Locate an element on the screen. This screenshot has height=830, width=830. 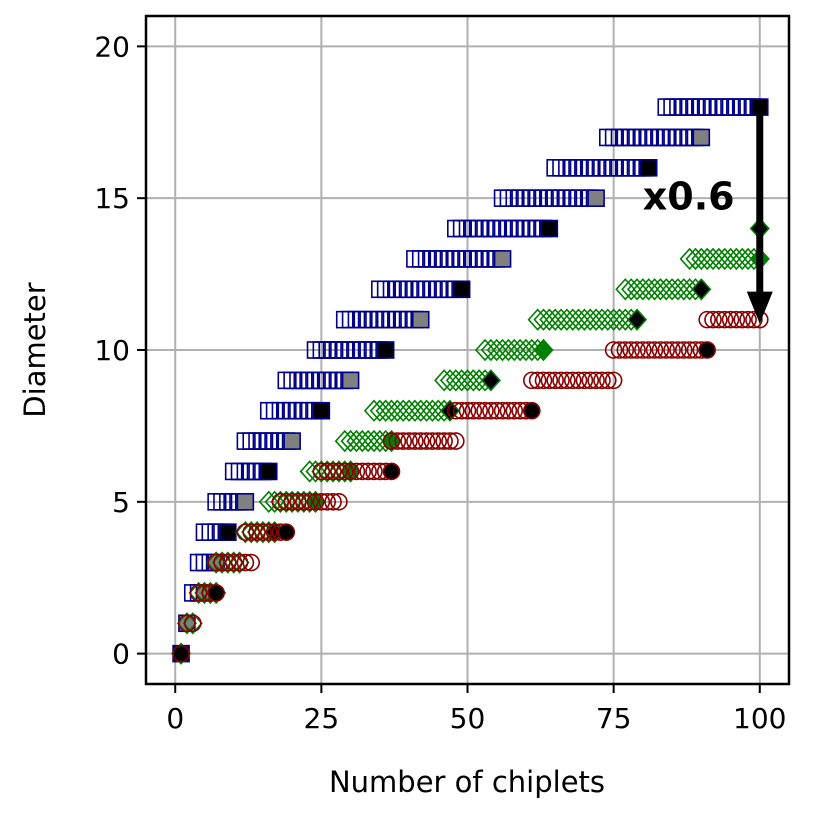
x-tick-label: 75 is located at coordinates (614, 718).